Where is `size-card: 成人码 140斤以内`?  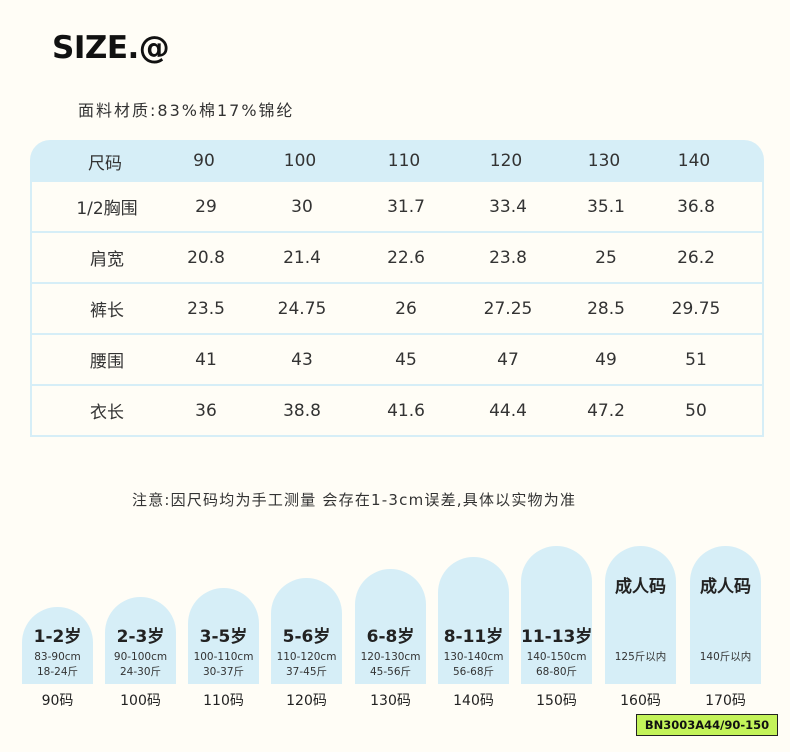
size-card: 成人码 140斤以内 is located at coordinates (725, 615).